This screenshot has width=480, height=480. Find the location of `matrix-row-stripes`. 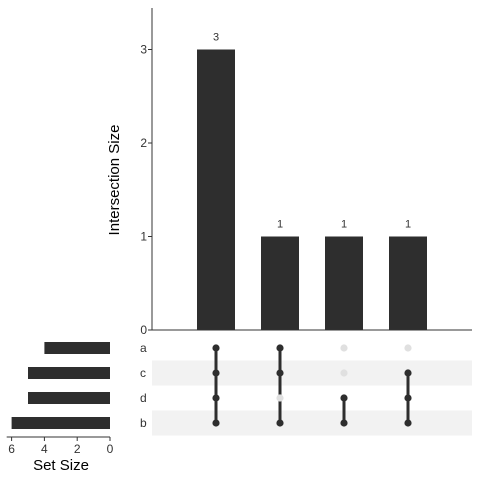

matrix-row-stripes is located at coordinates (312, 398).